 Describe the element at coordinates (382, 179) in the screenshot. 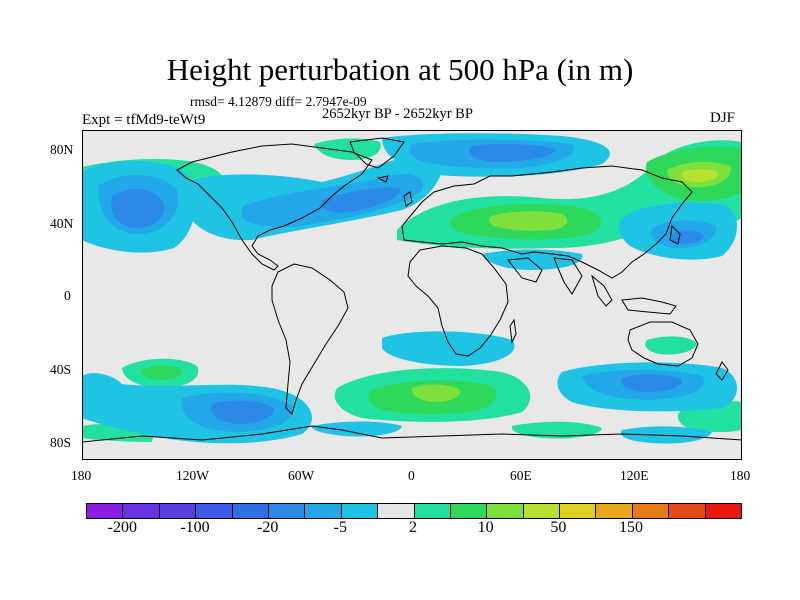

I see `coast-iceland` at that location.